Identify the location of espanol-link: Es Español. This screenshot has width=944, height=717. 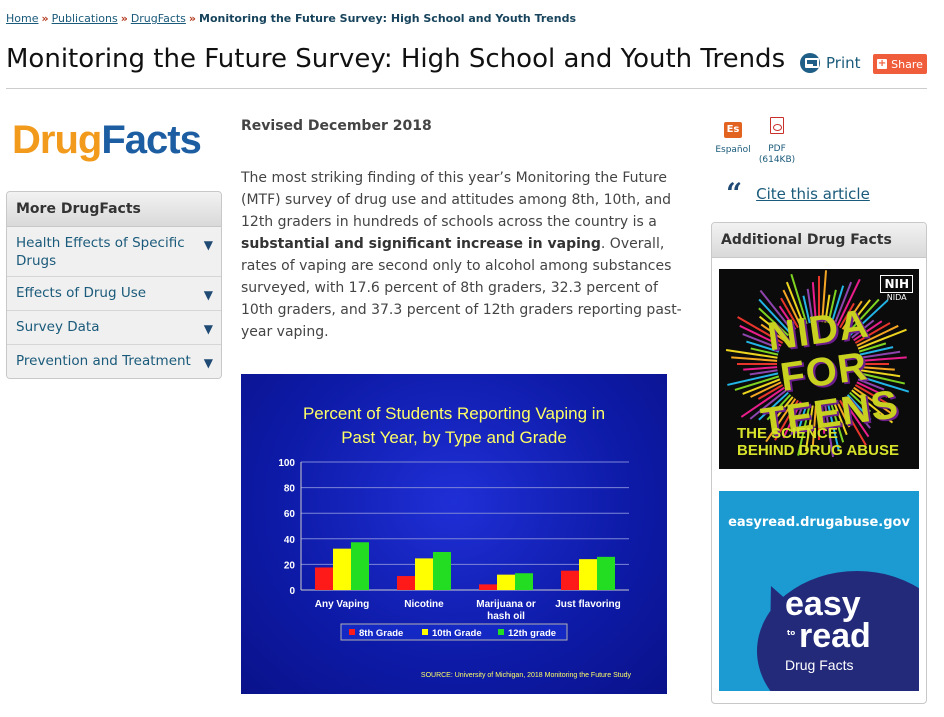
(733, 136).